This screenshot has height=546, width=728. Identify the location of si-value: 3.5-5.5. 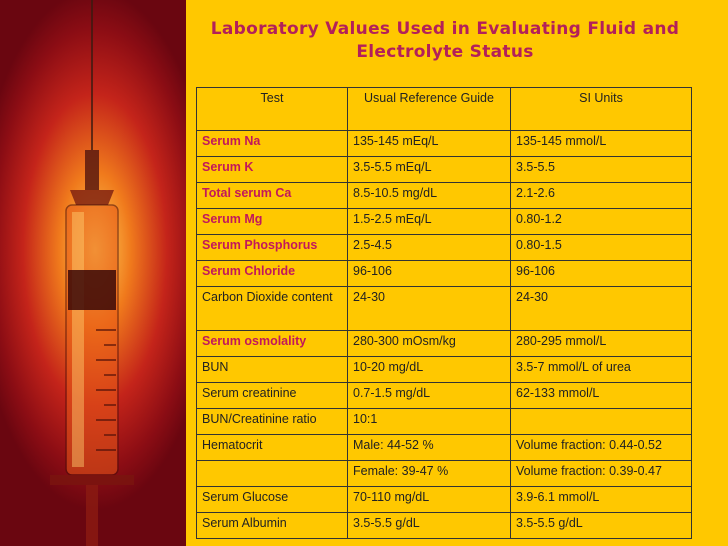
(601, 169).